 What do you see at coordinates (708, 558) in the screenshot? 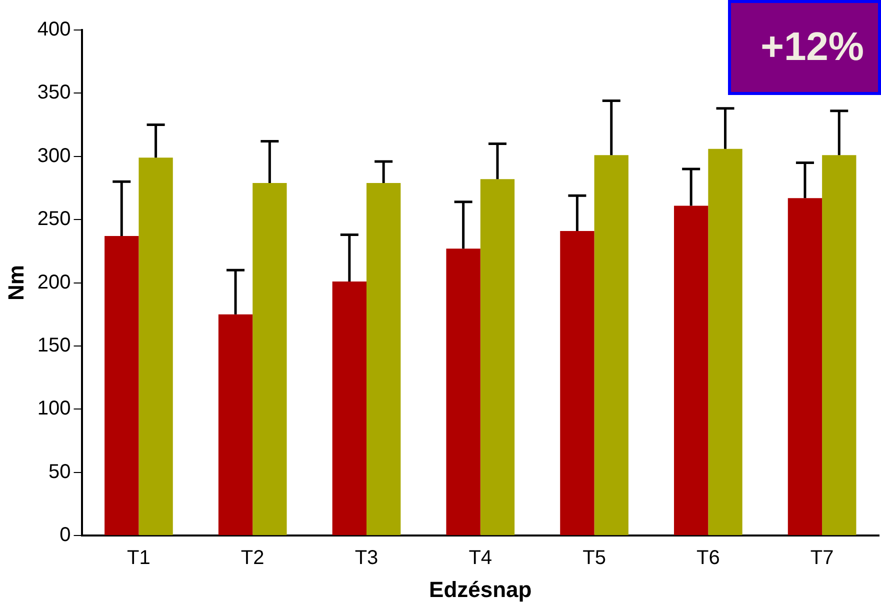
I see `x-tick-label: T6` at bounding box center [708, 558].